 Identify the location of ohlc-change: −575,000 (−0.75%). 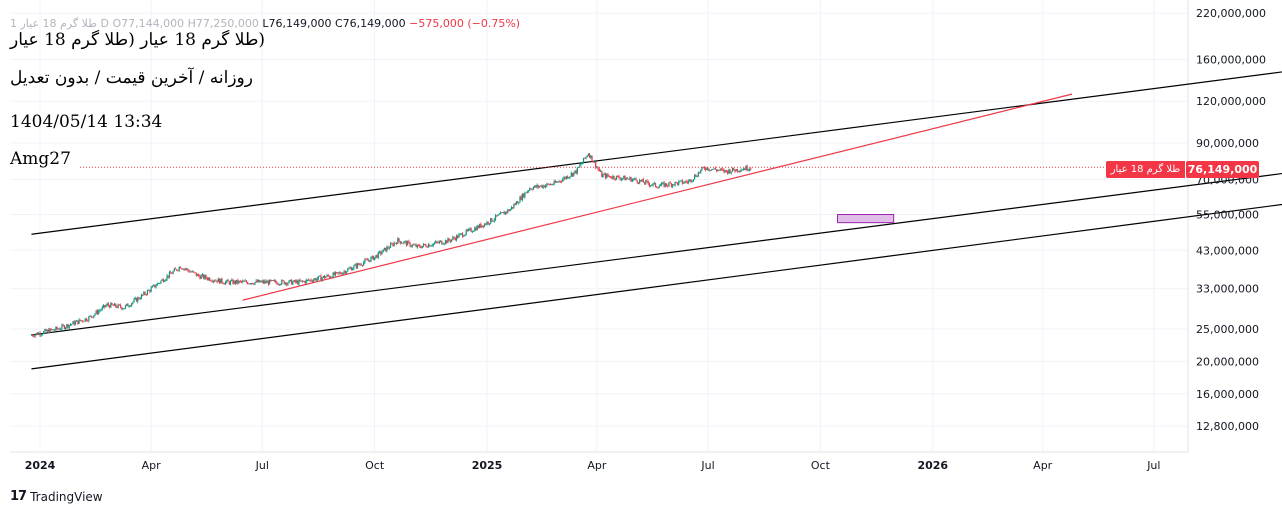
(465, 23).